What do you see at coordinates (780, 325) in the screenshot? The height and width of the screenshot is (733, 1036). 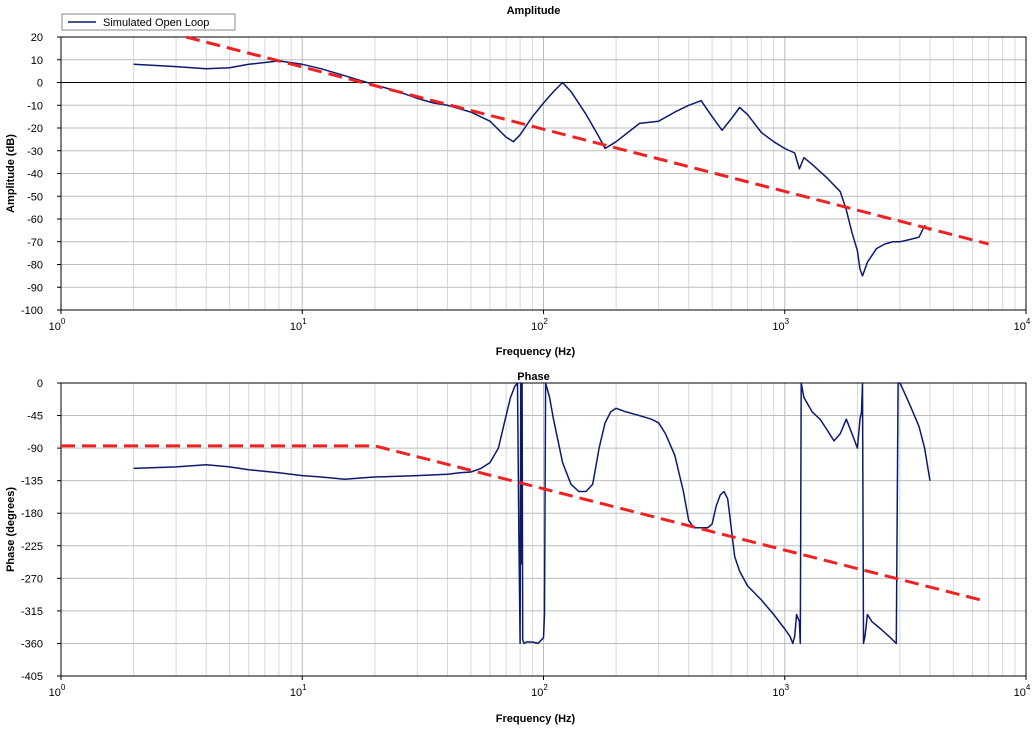 I see `amplitude-xtick-label: 10³` at bounding box center [780, 325].